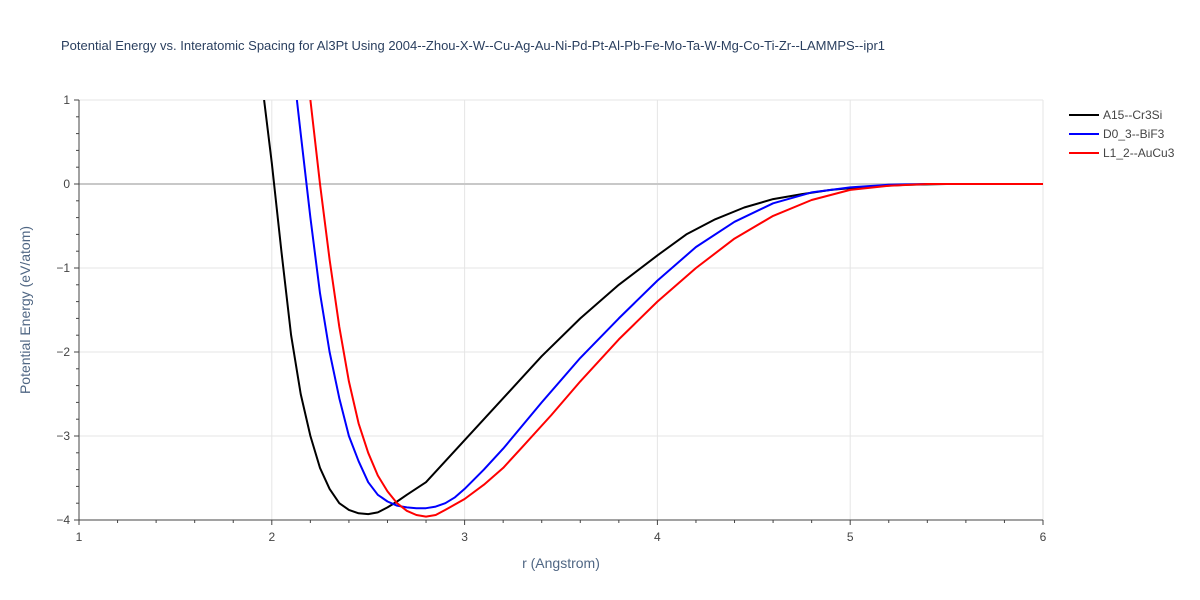 The image size is (1200, 600). I want to click on legend-item-1: D0_3--BiF3, so click(1117, 134).